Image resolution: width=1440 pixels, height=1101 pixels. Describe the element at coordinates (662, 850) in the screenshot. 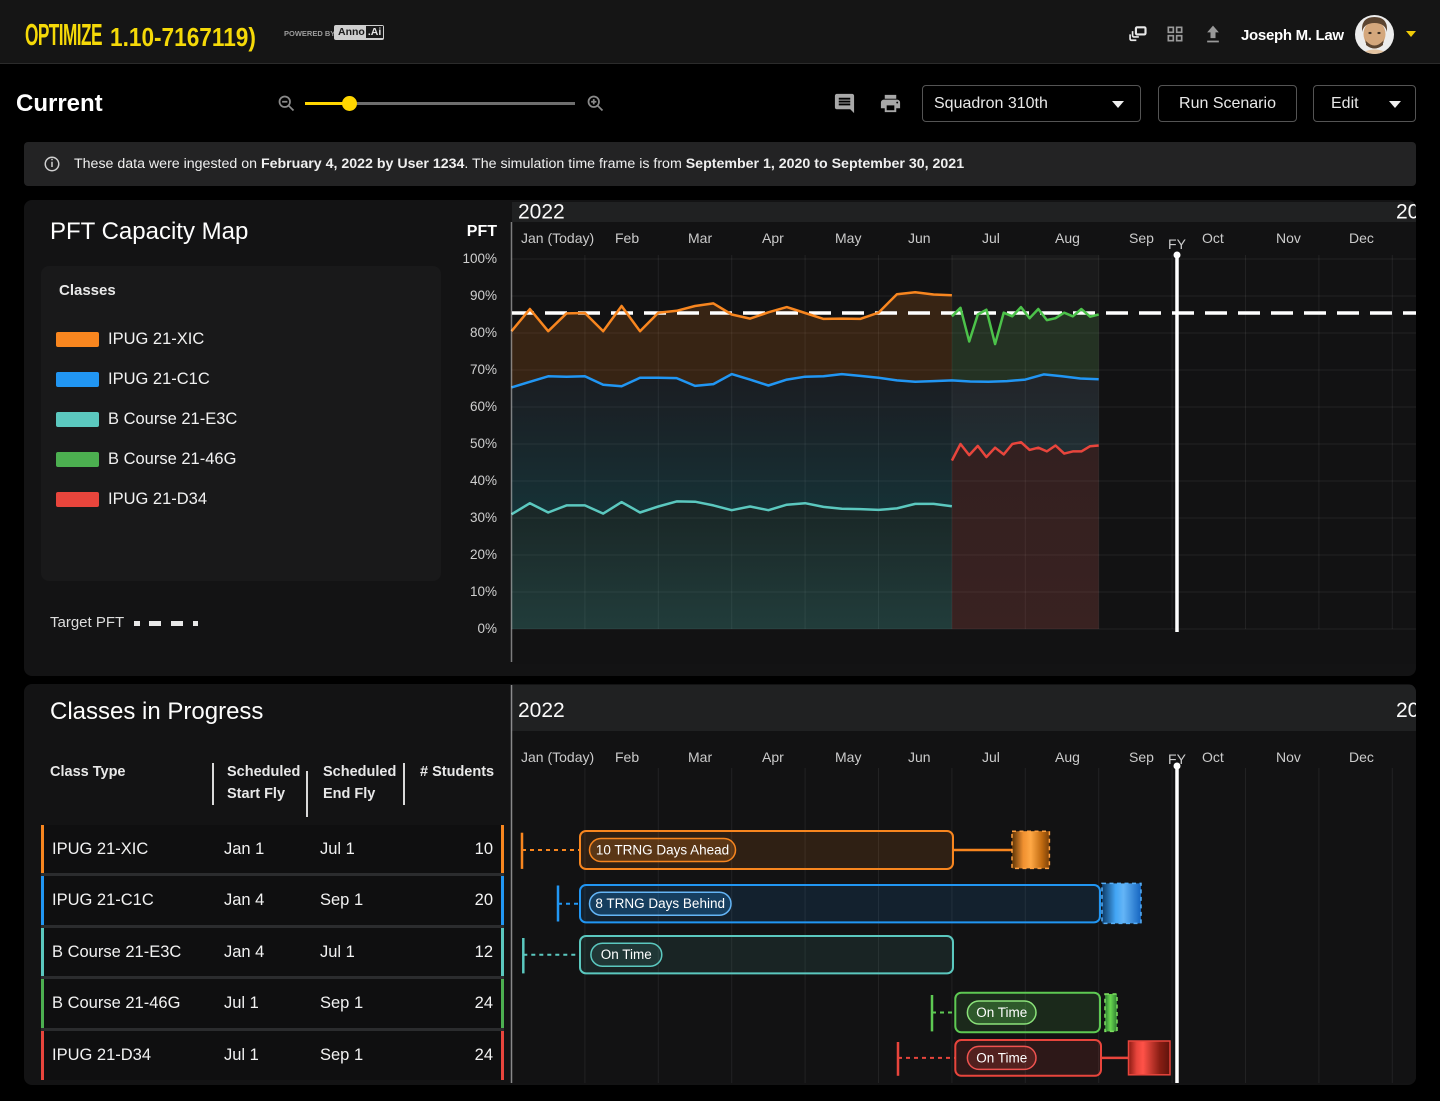

I see `svg-text: 10 TRNG Days Ahead` at that location.